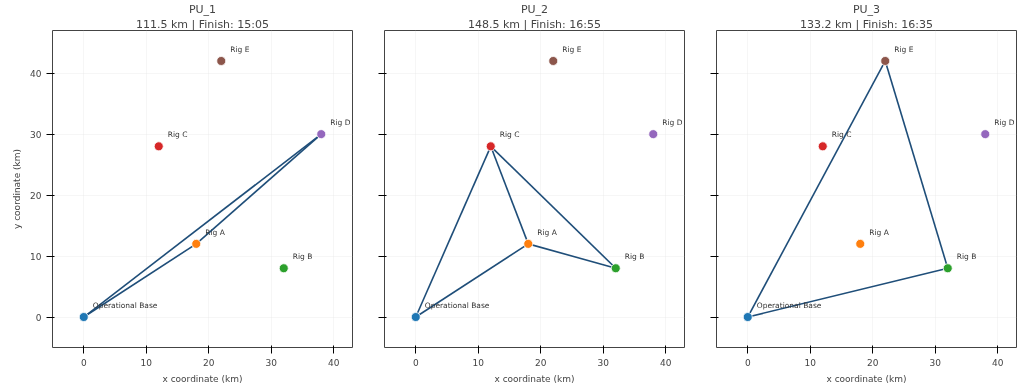  I want to click on y-tick-label: 30, so click(36, 134).